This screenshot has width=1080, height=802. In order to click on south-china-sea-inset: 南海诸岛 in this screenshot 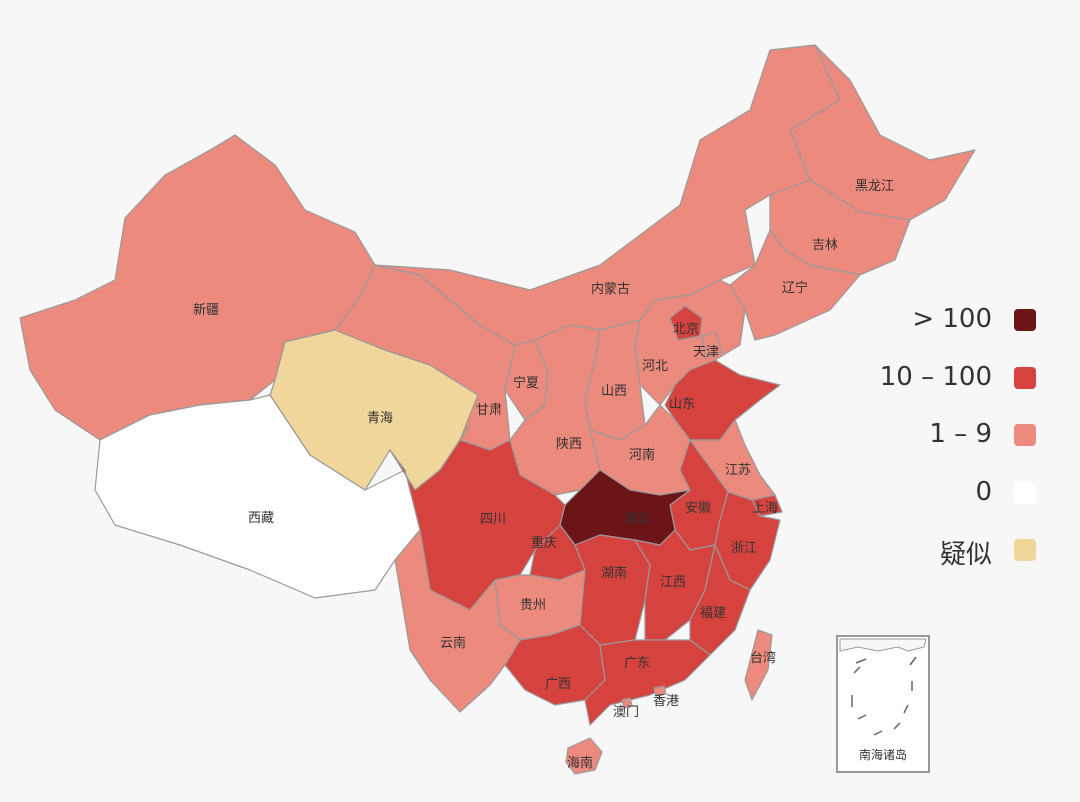, I will do `click(883, 704)`.